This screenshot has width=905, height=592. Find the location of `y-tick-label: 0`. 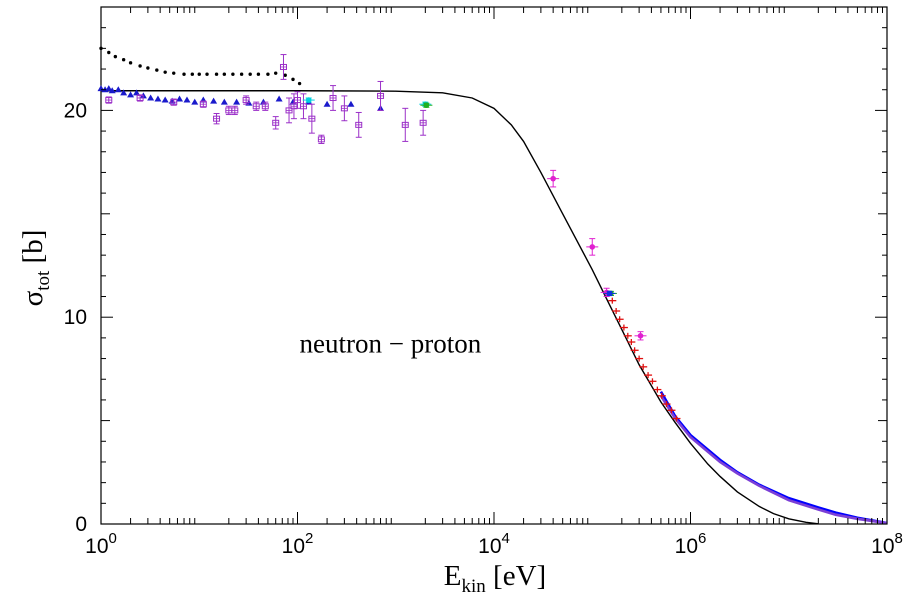

y-tick-label: 0 is located at coordinates (81, 524).